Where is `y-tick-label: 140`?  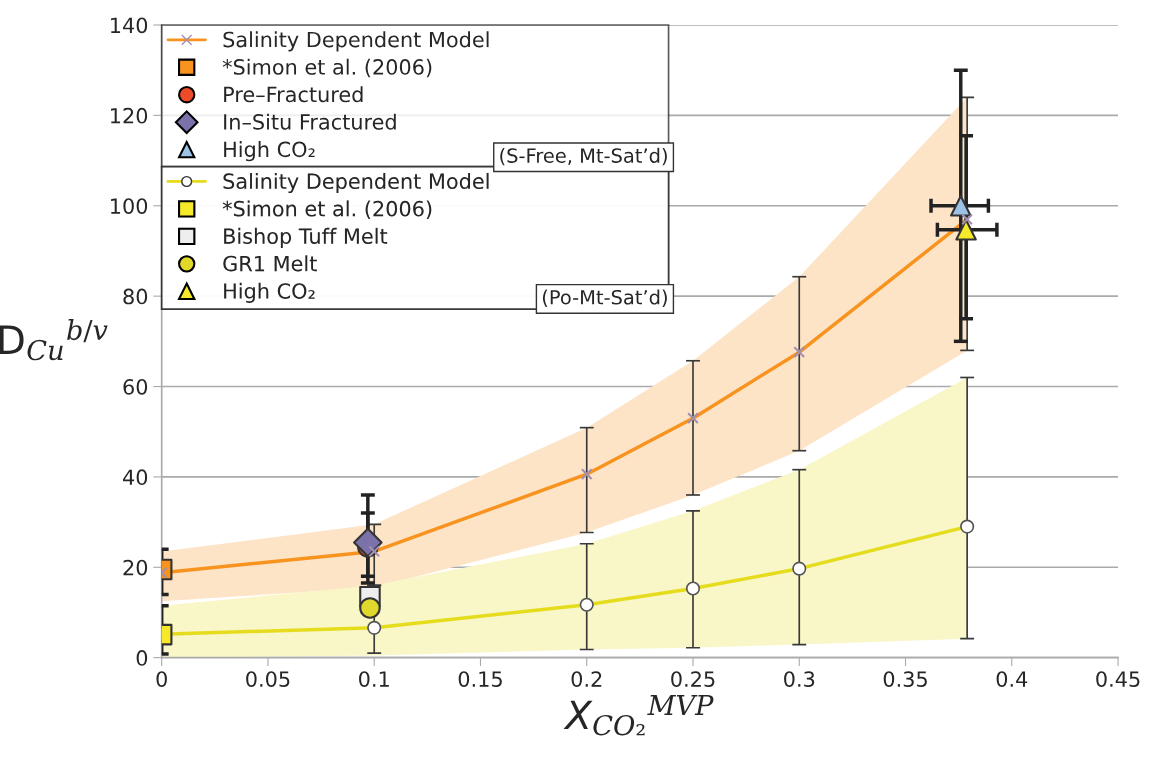 y-tick-label: 140 is located at coordinates (129, 25).